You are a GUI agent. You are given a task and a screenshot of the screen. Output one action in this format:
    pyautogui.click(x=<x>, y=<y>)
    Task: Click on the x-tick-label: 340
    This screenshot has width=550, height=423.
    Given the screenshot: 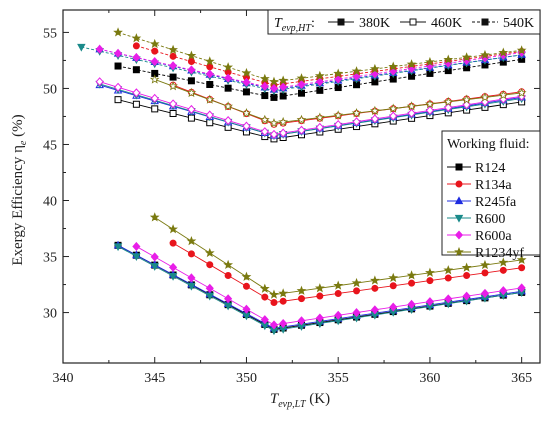 What is the action you would take?
    pyautogui.click(x=63, y=378)
    